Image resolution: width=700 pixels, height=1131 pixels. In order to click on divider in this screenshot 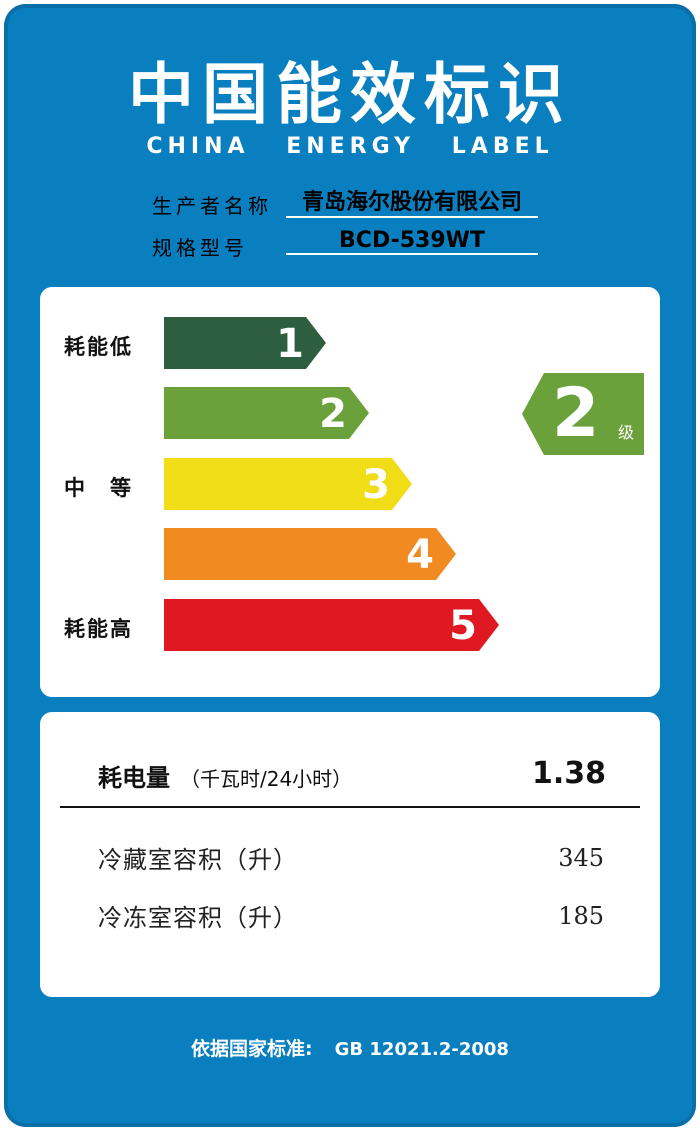, I will do `click(350, 807)`.